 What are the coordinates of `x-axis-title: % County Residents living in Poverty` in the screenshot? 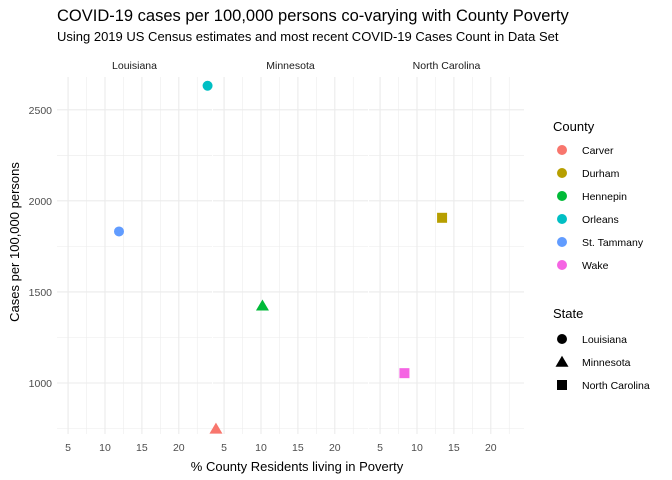 It's located at (297, 466).